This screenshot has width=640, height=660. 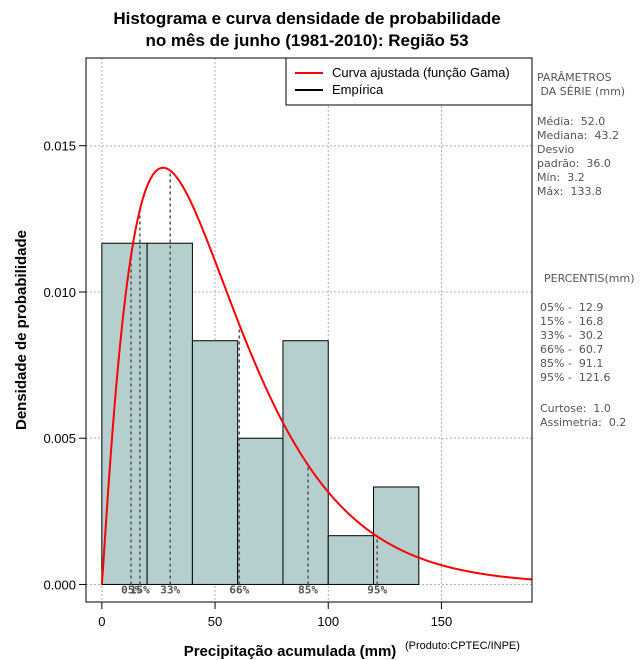 What do you see at coordinates (215, 621) in the screenshot?
I see `x-tick-label: 50` at bounding box center [215, 621].